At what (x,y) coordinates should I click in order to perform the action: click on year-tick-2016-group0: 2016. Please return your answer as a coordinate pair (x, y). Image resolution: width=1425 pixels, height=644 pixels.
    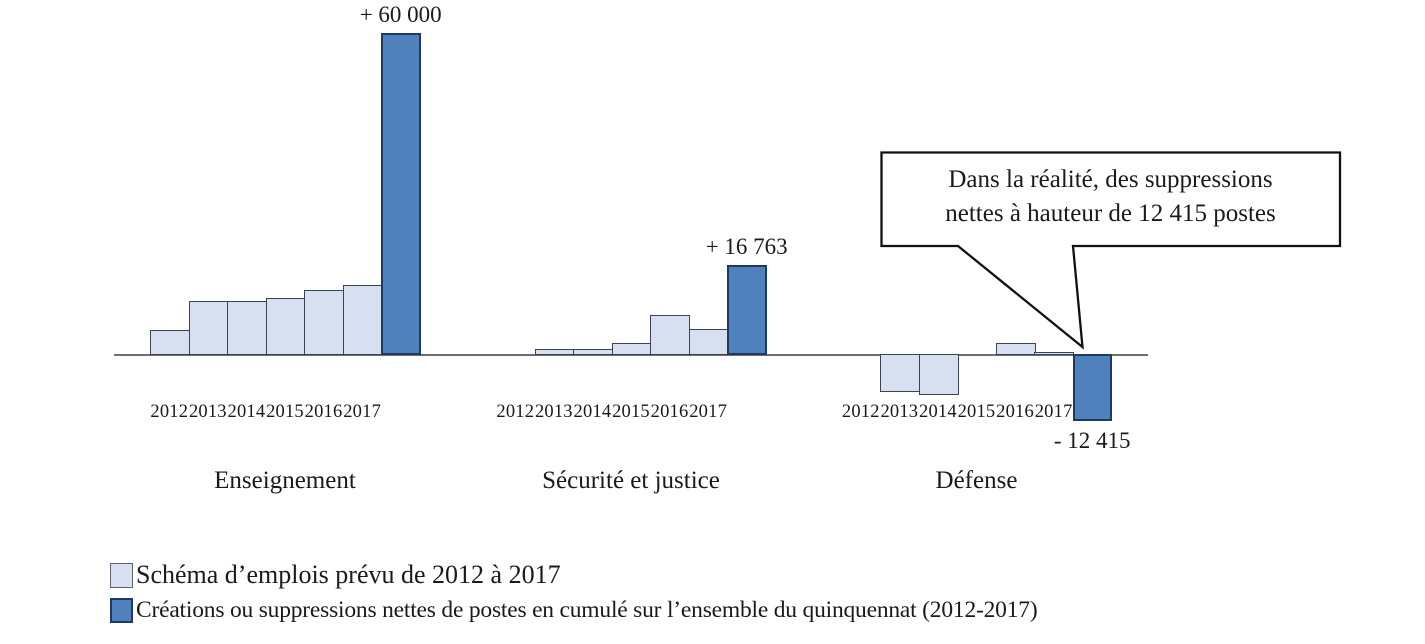
    Looking at the image, I should click on (323, 412).